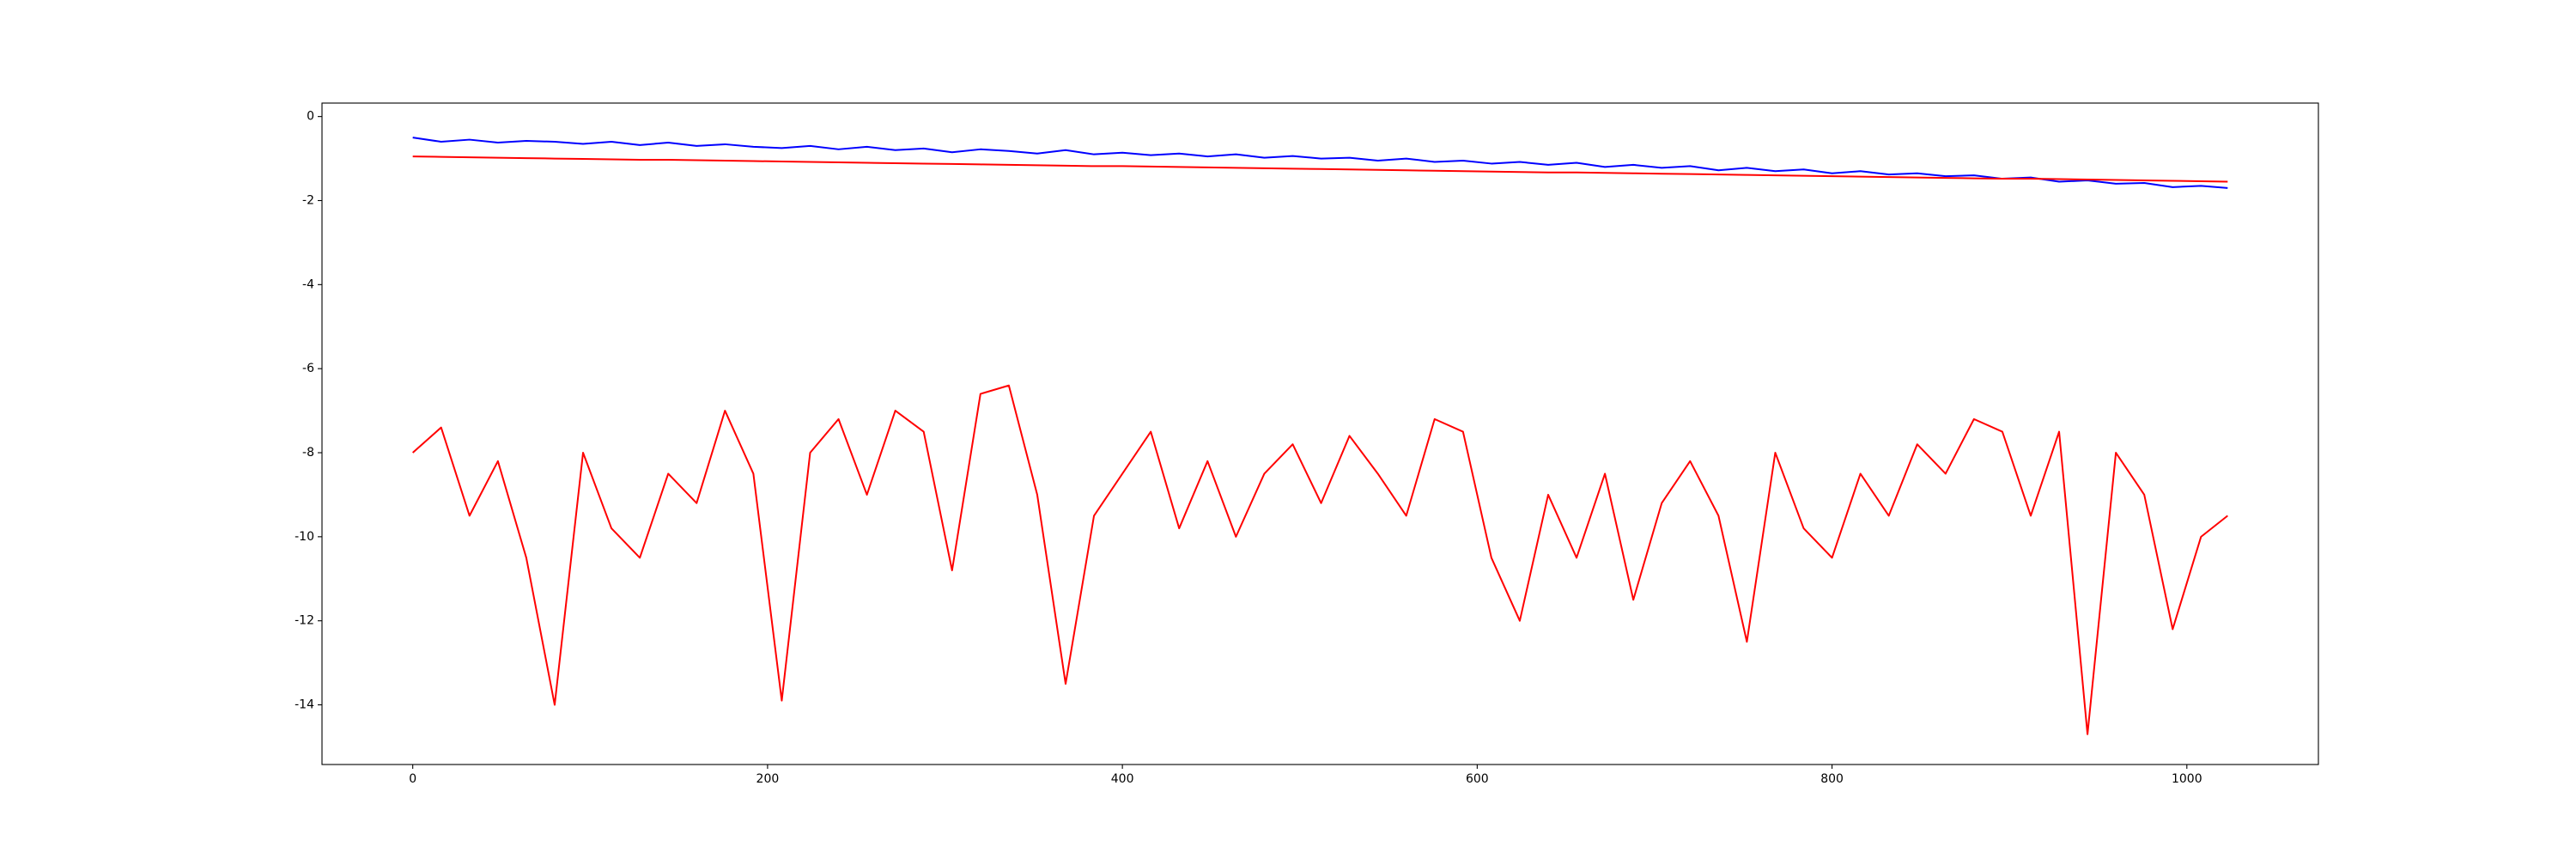 The height and width of the screenshot is (859, 2576). I want to click on x-tick-label: 0, so click(412, 779).